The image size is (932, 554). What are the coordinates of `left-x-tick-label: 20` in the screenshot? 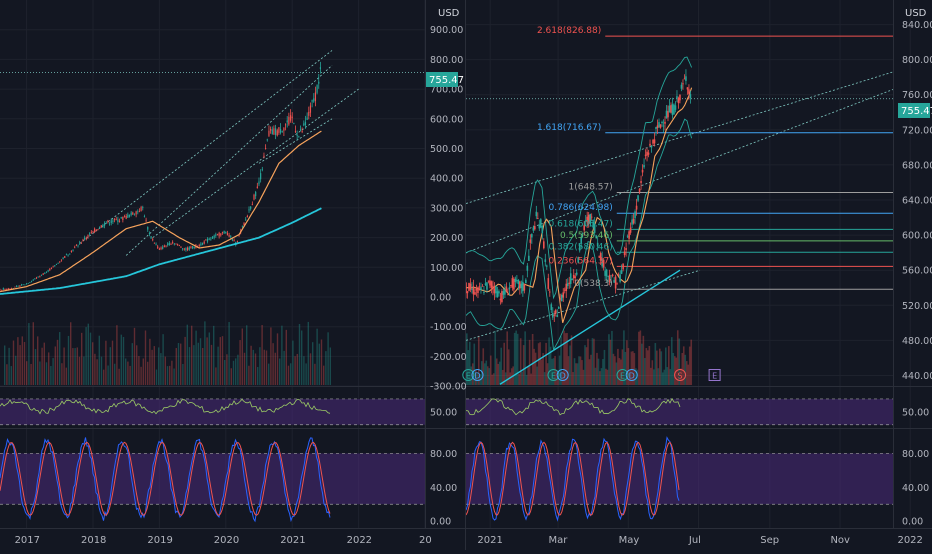 It's located at (425, 540).